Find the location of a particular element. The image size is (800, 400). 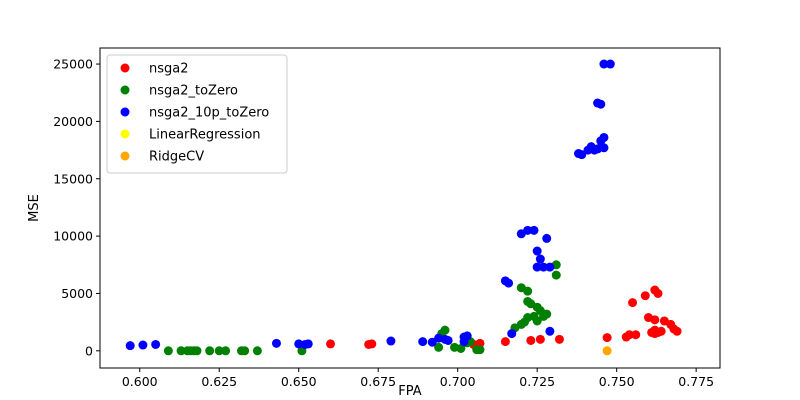

x-tick-label: 0.625 is located at coordinates (219, 381).